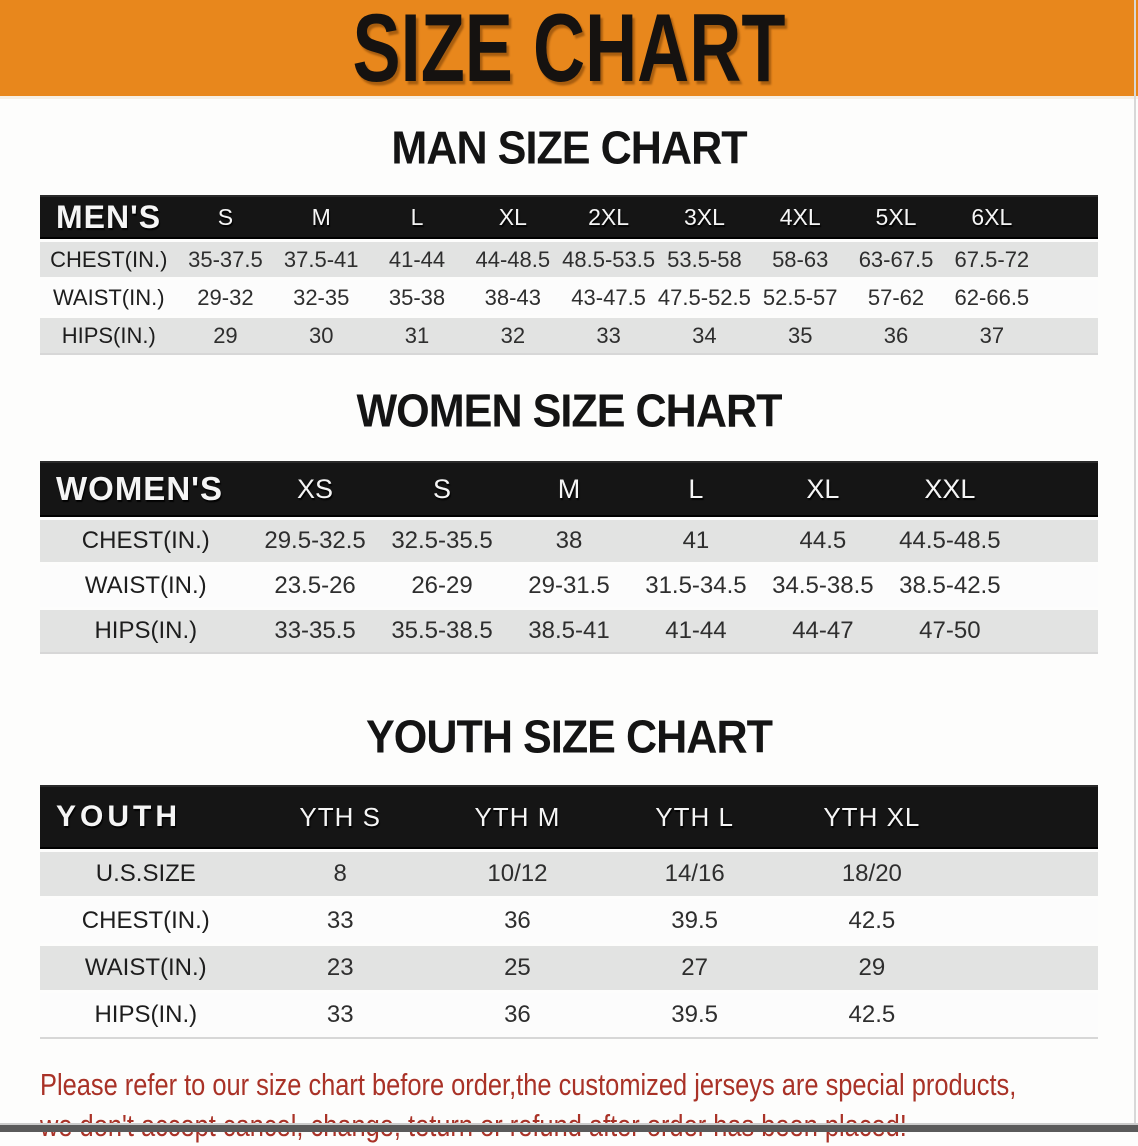 The image size is (1138, 1146). I want to click on measurement-value: 10/12, so click(517, 874).